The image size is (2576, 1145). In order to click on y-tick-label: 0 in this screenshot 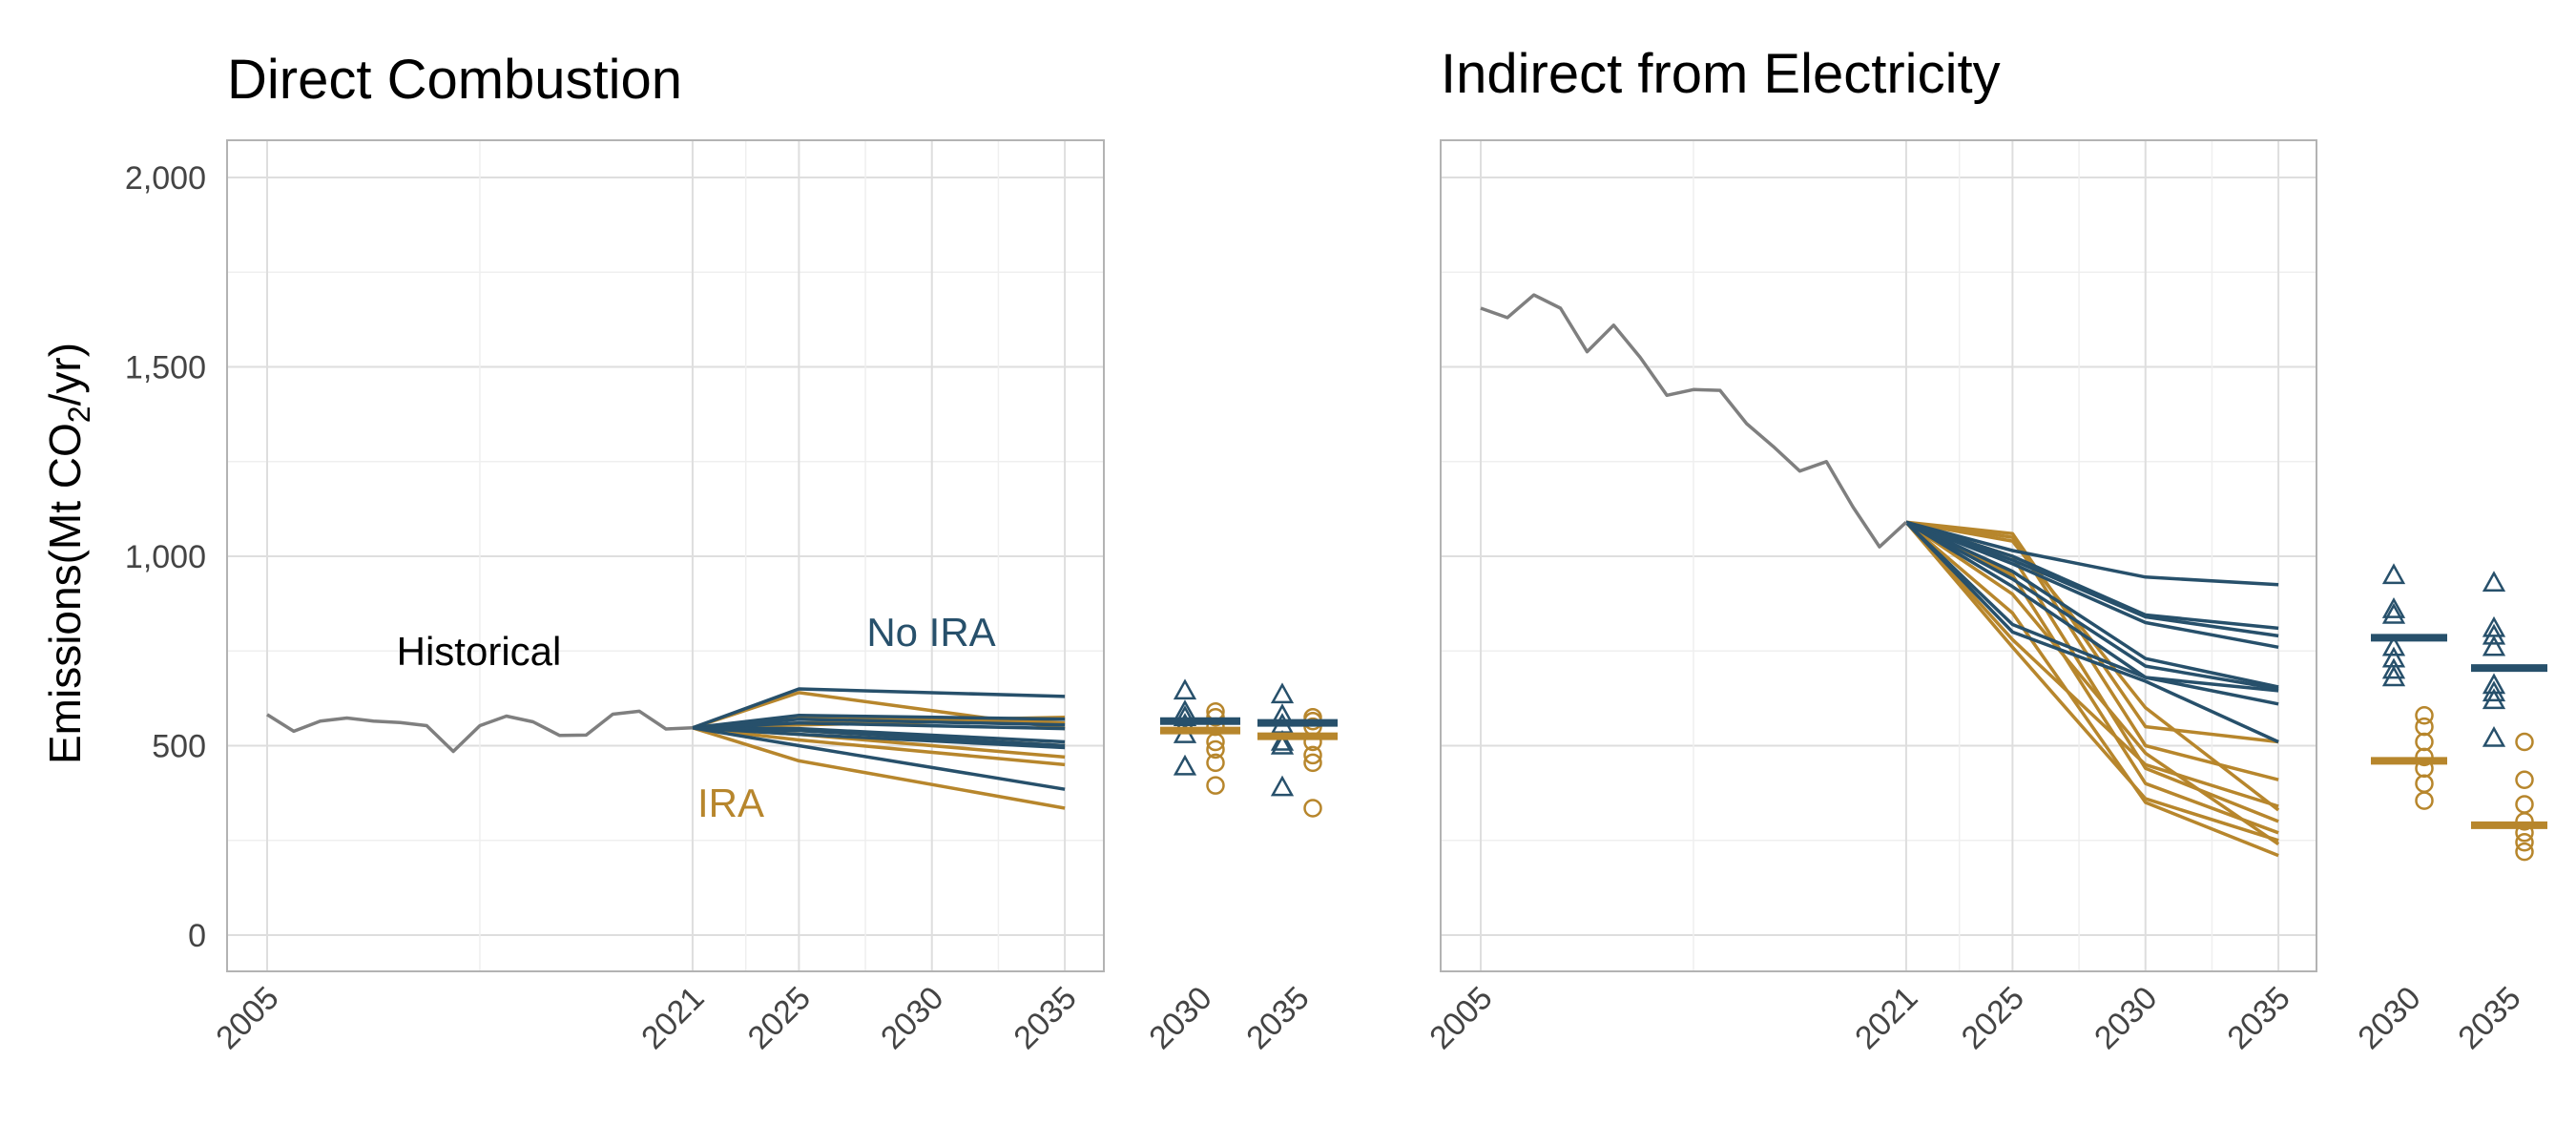, I will do `click(197, 936)`.